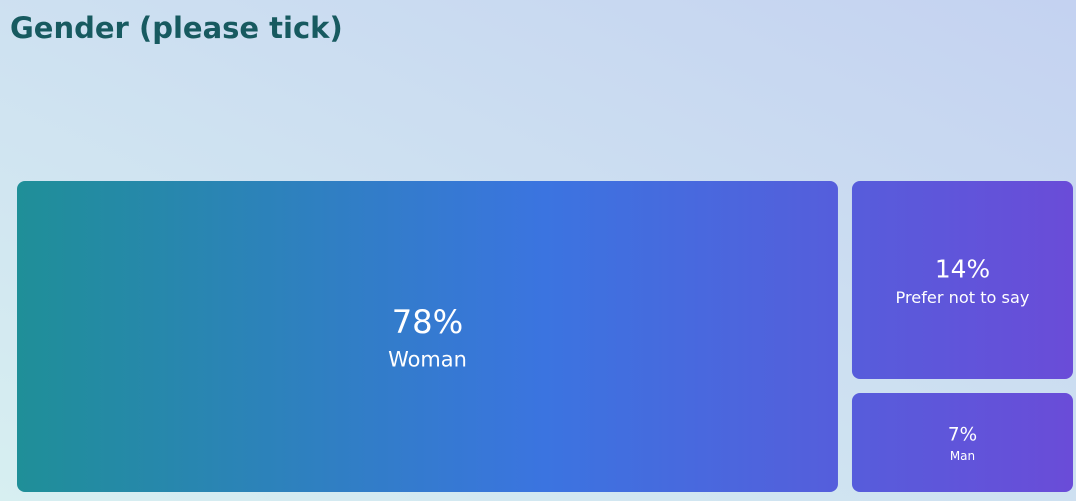 The image size is (1076, 501). I want to click on value-label: 7%, so click(962, 434).